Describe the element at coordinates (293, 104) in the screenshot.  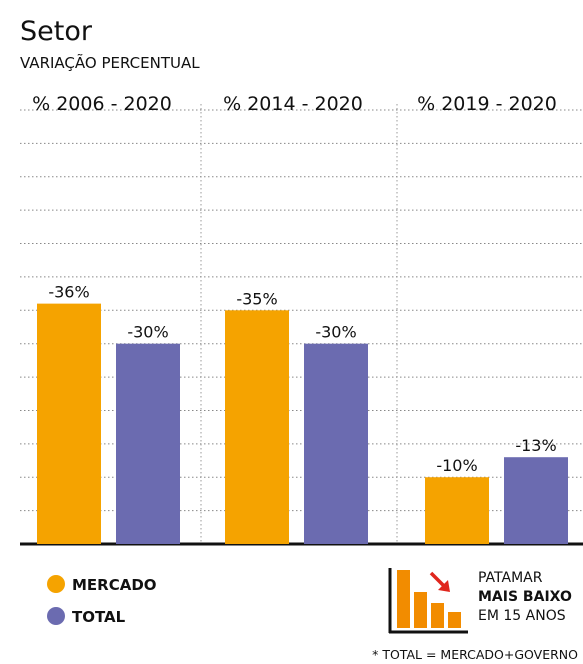
I see `group-header: % 2014 - 2020` at that location.